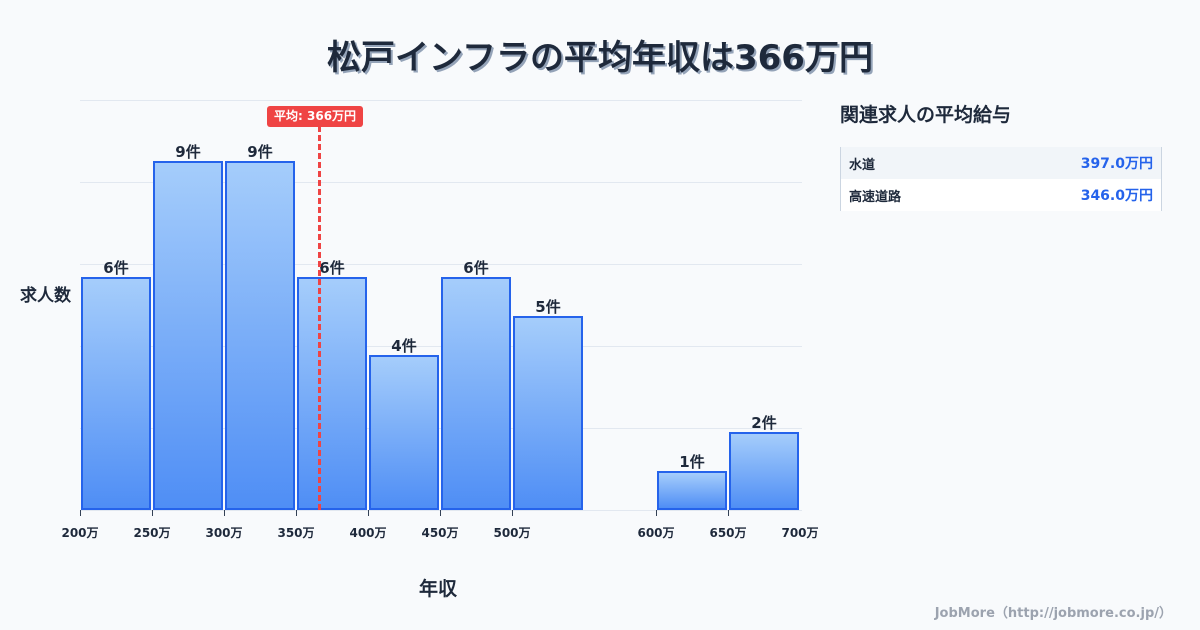  Describe the element at coordinates (440, 533) in the screenshot. I see `x-tick-label: 450万` at that location.